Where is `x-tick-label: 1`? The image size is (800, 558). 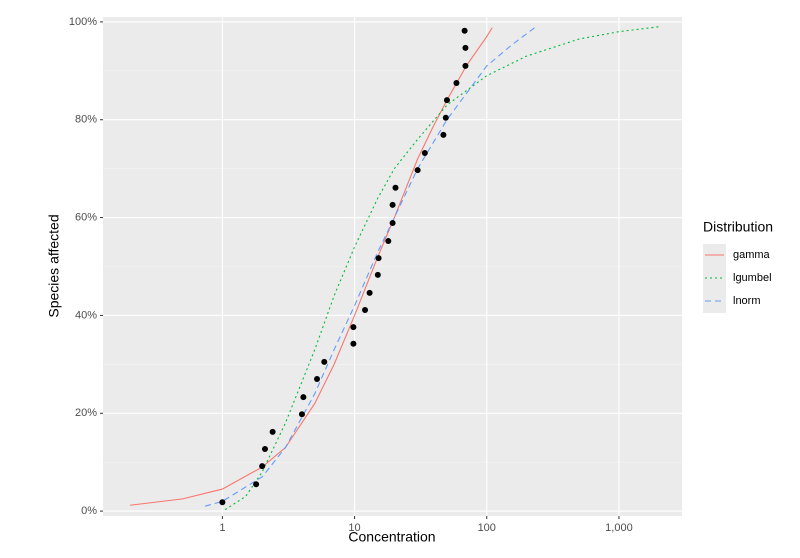
x-tick-label: 1 is located at coordinates (222, 528).